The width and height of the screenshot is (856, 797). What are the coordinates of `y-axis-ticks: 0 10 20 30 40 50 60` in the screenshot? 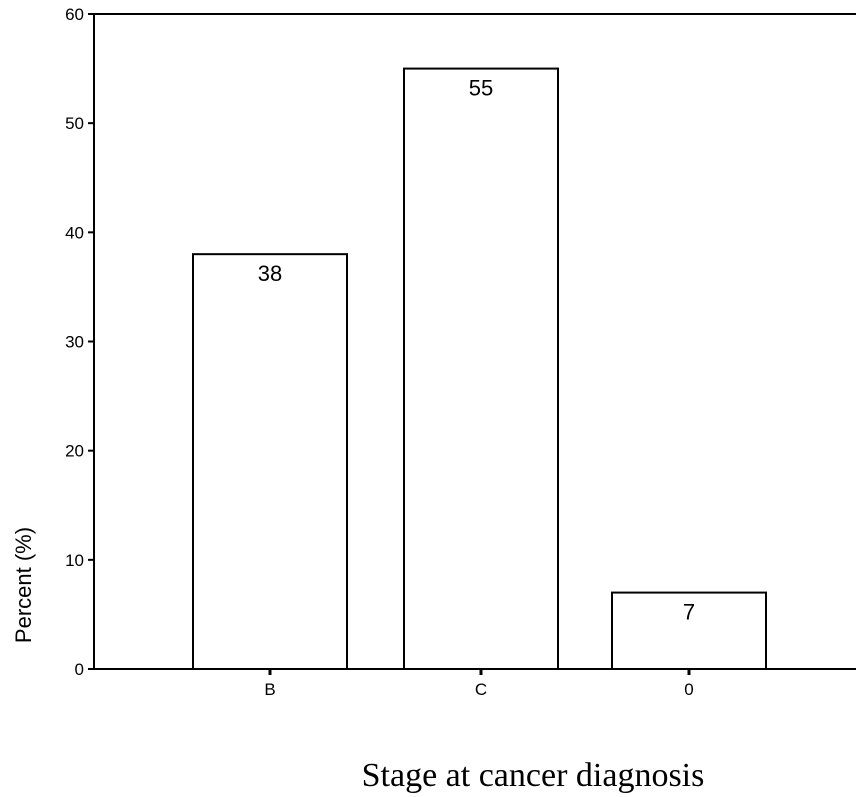 It's located at (79, 342).